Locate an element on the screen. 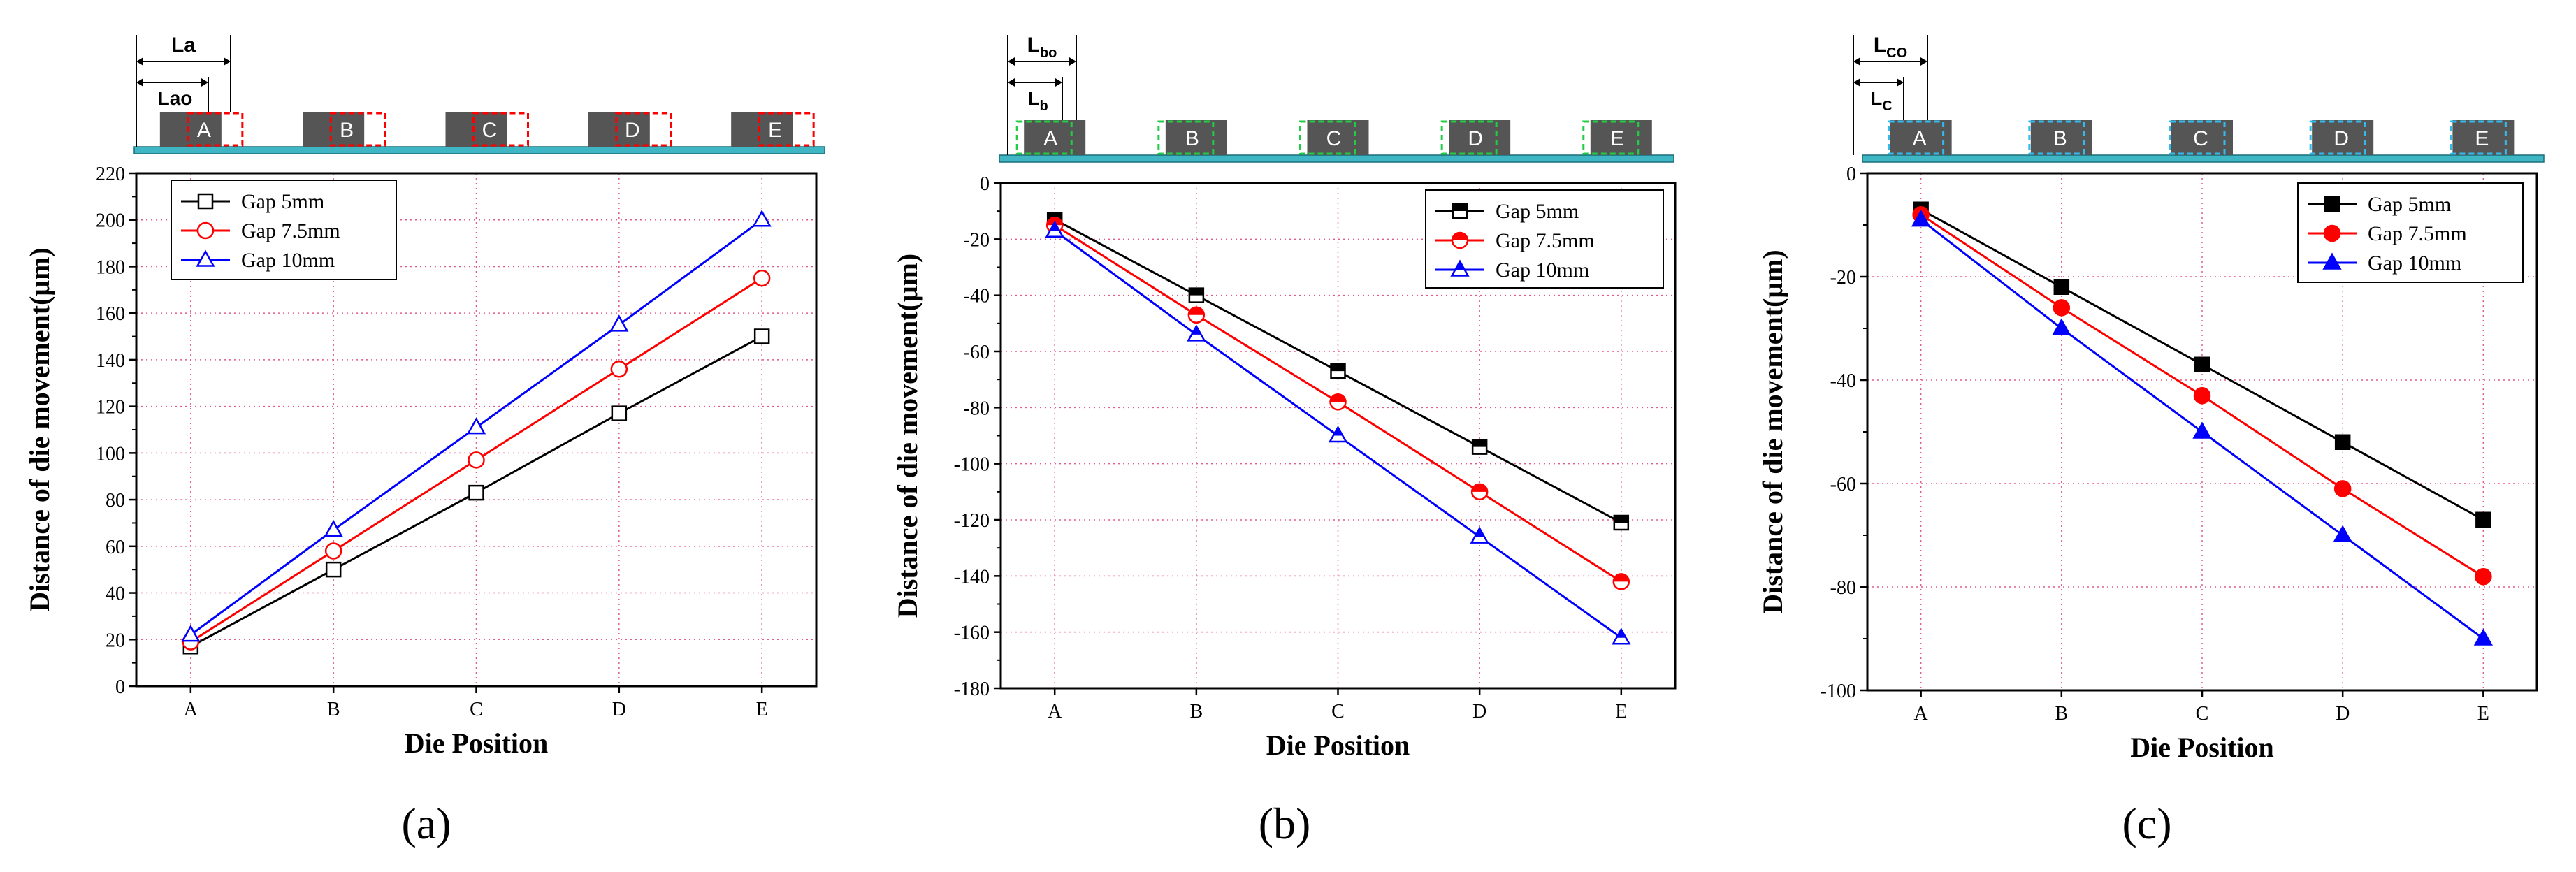 The width and height of the screenshot is (2576, 872). legend-marker-half is located at coordinates (1460, 265).